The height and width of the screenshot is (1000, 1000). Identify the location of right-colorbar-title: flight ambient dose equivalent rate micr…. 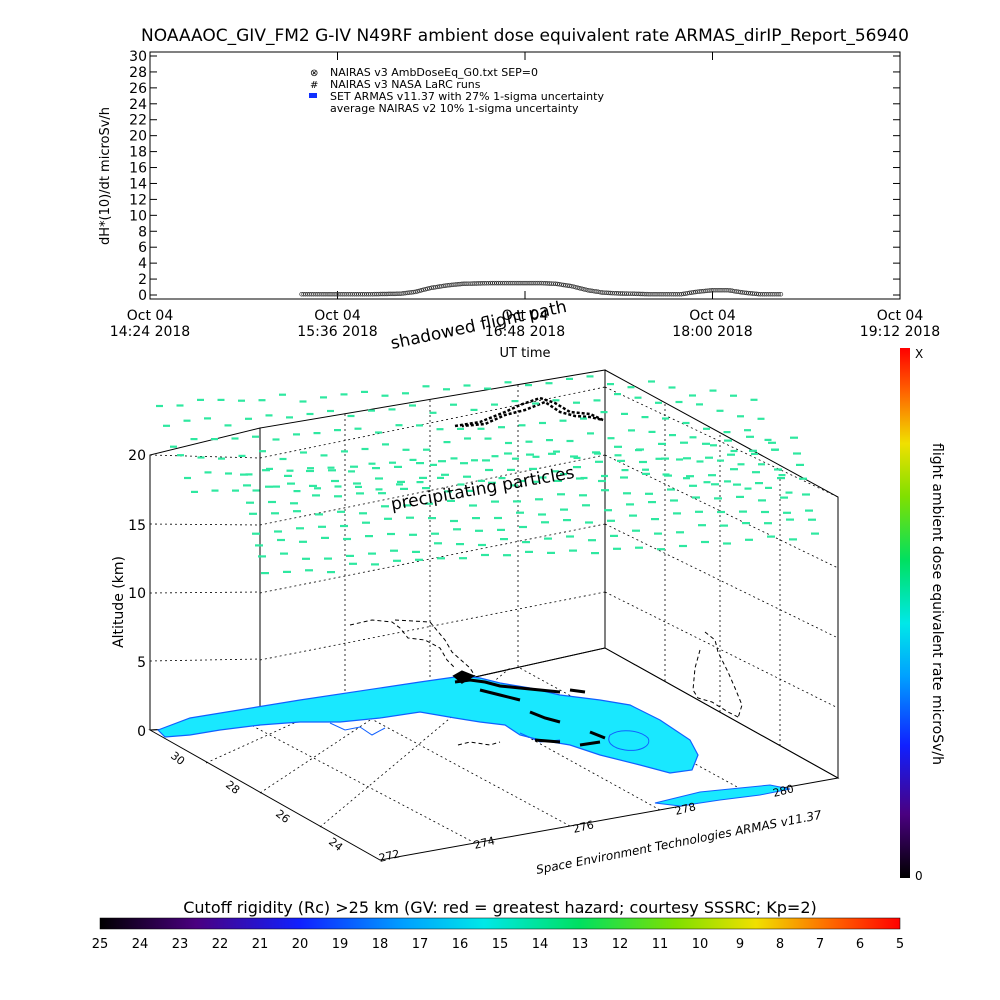
(937, 604).